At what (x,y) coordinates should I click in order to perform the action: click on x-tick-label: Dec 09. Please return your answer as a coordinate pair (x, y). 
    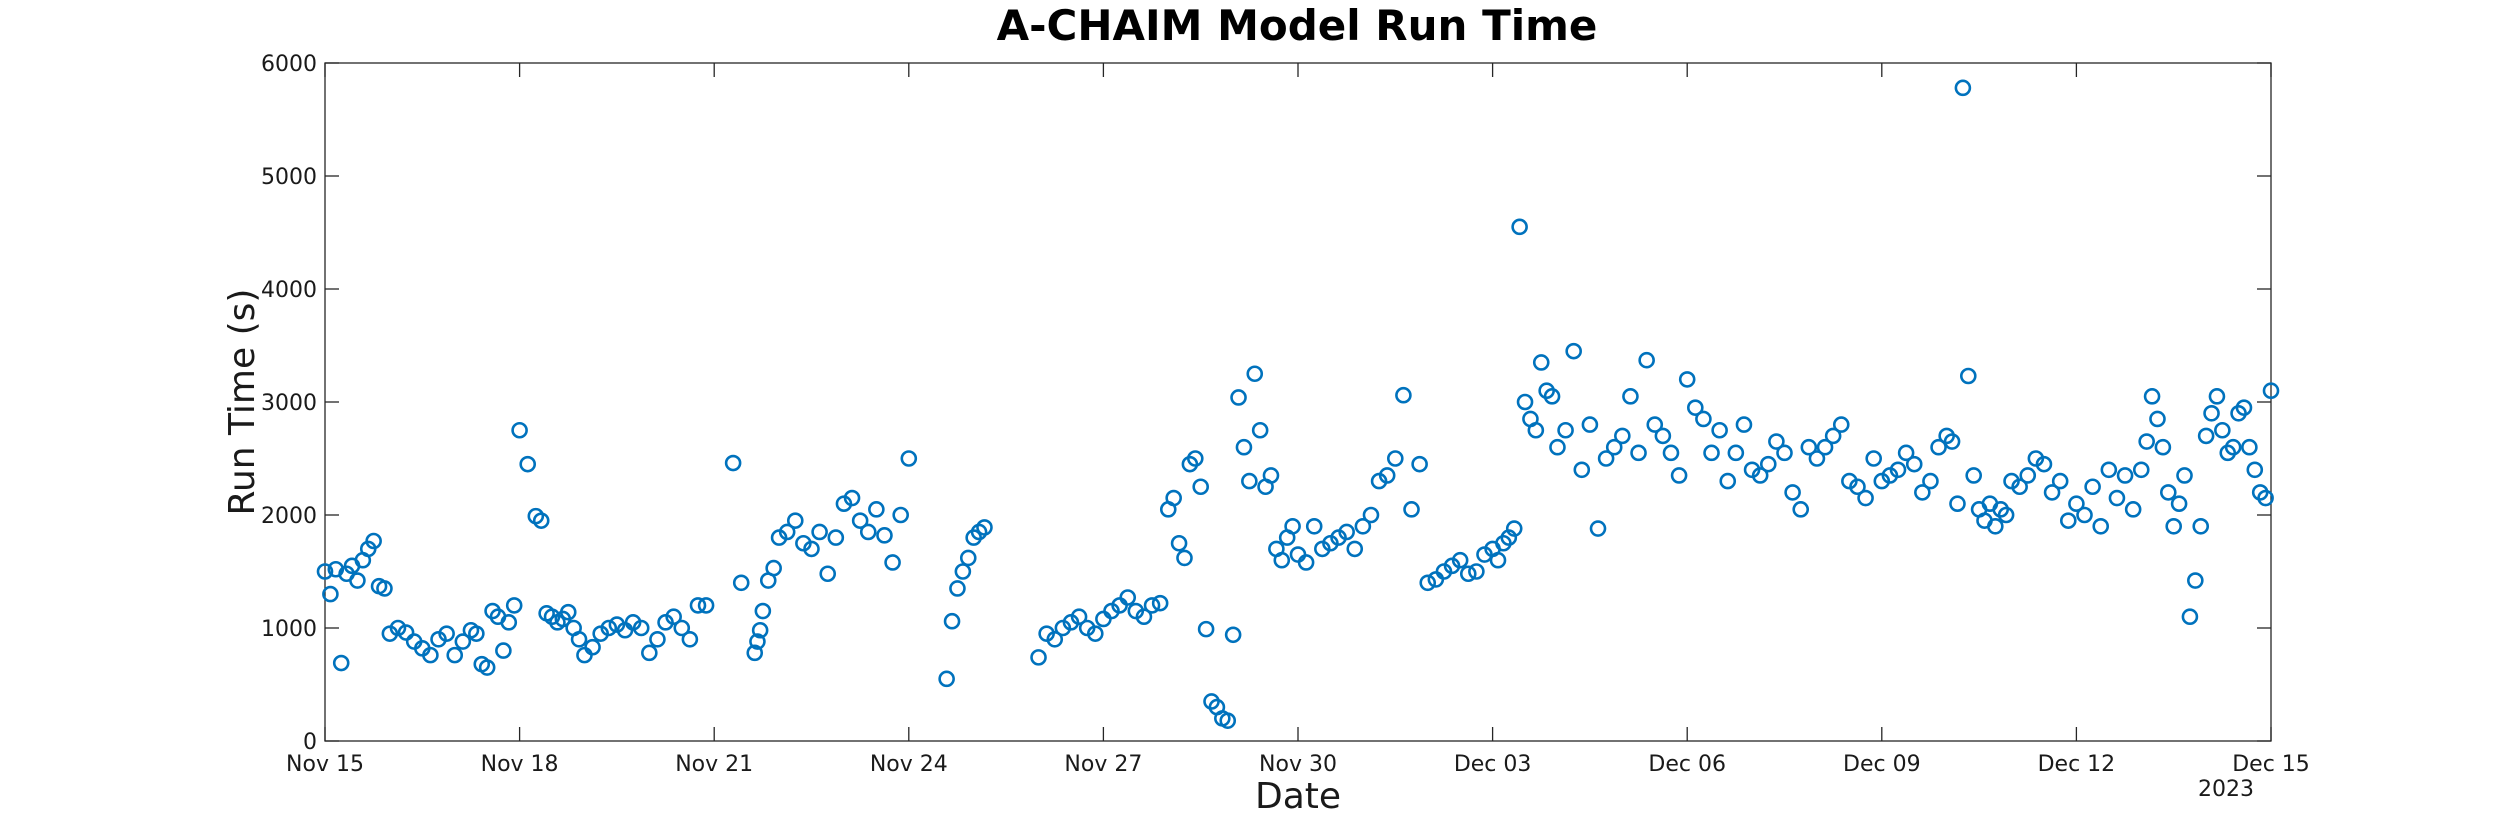
    Looking at the image, I should click on (1882, 764).